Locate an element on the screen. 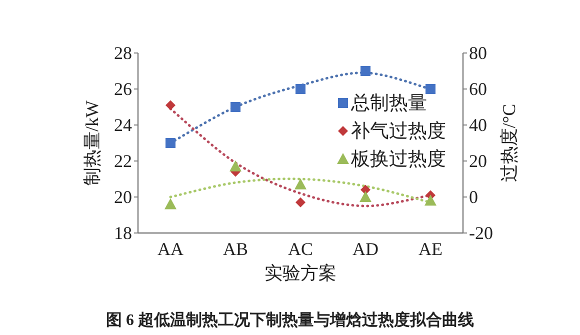 The width and height of the screenshot is (580, 335). x-tick-label: AC is located at coordinates (301, 249).